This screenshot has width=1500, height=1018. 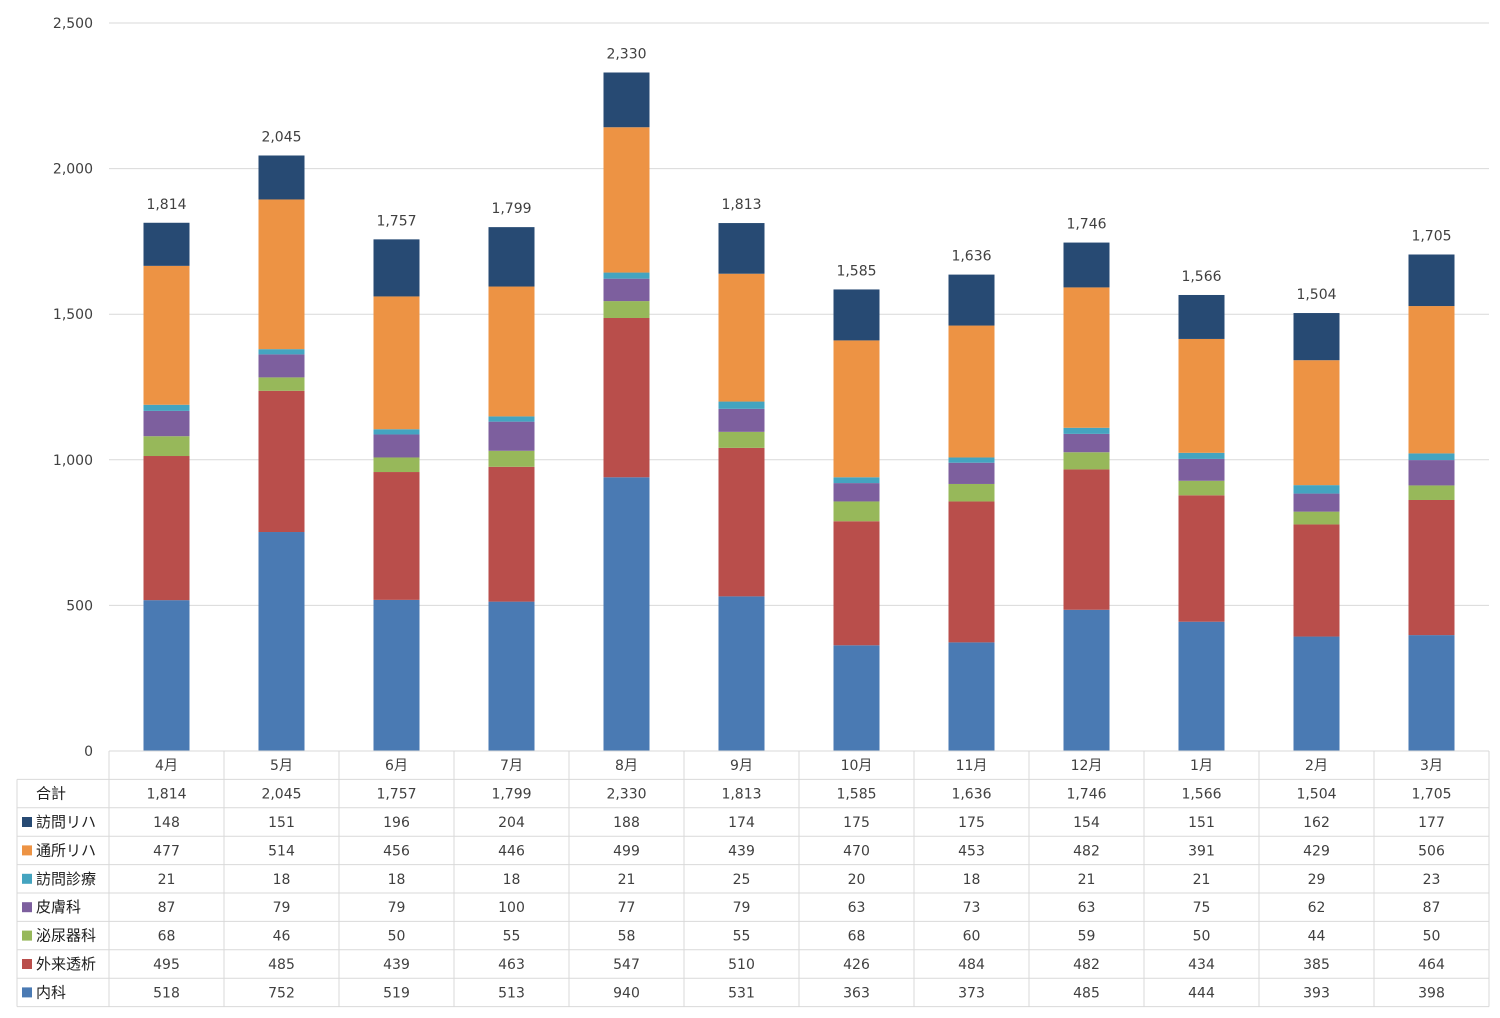 I want to click on table-cell: 456, so click(x=396, y=851).